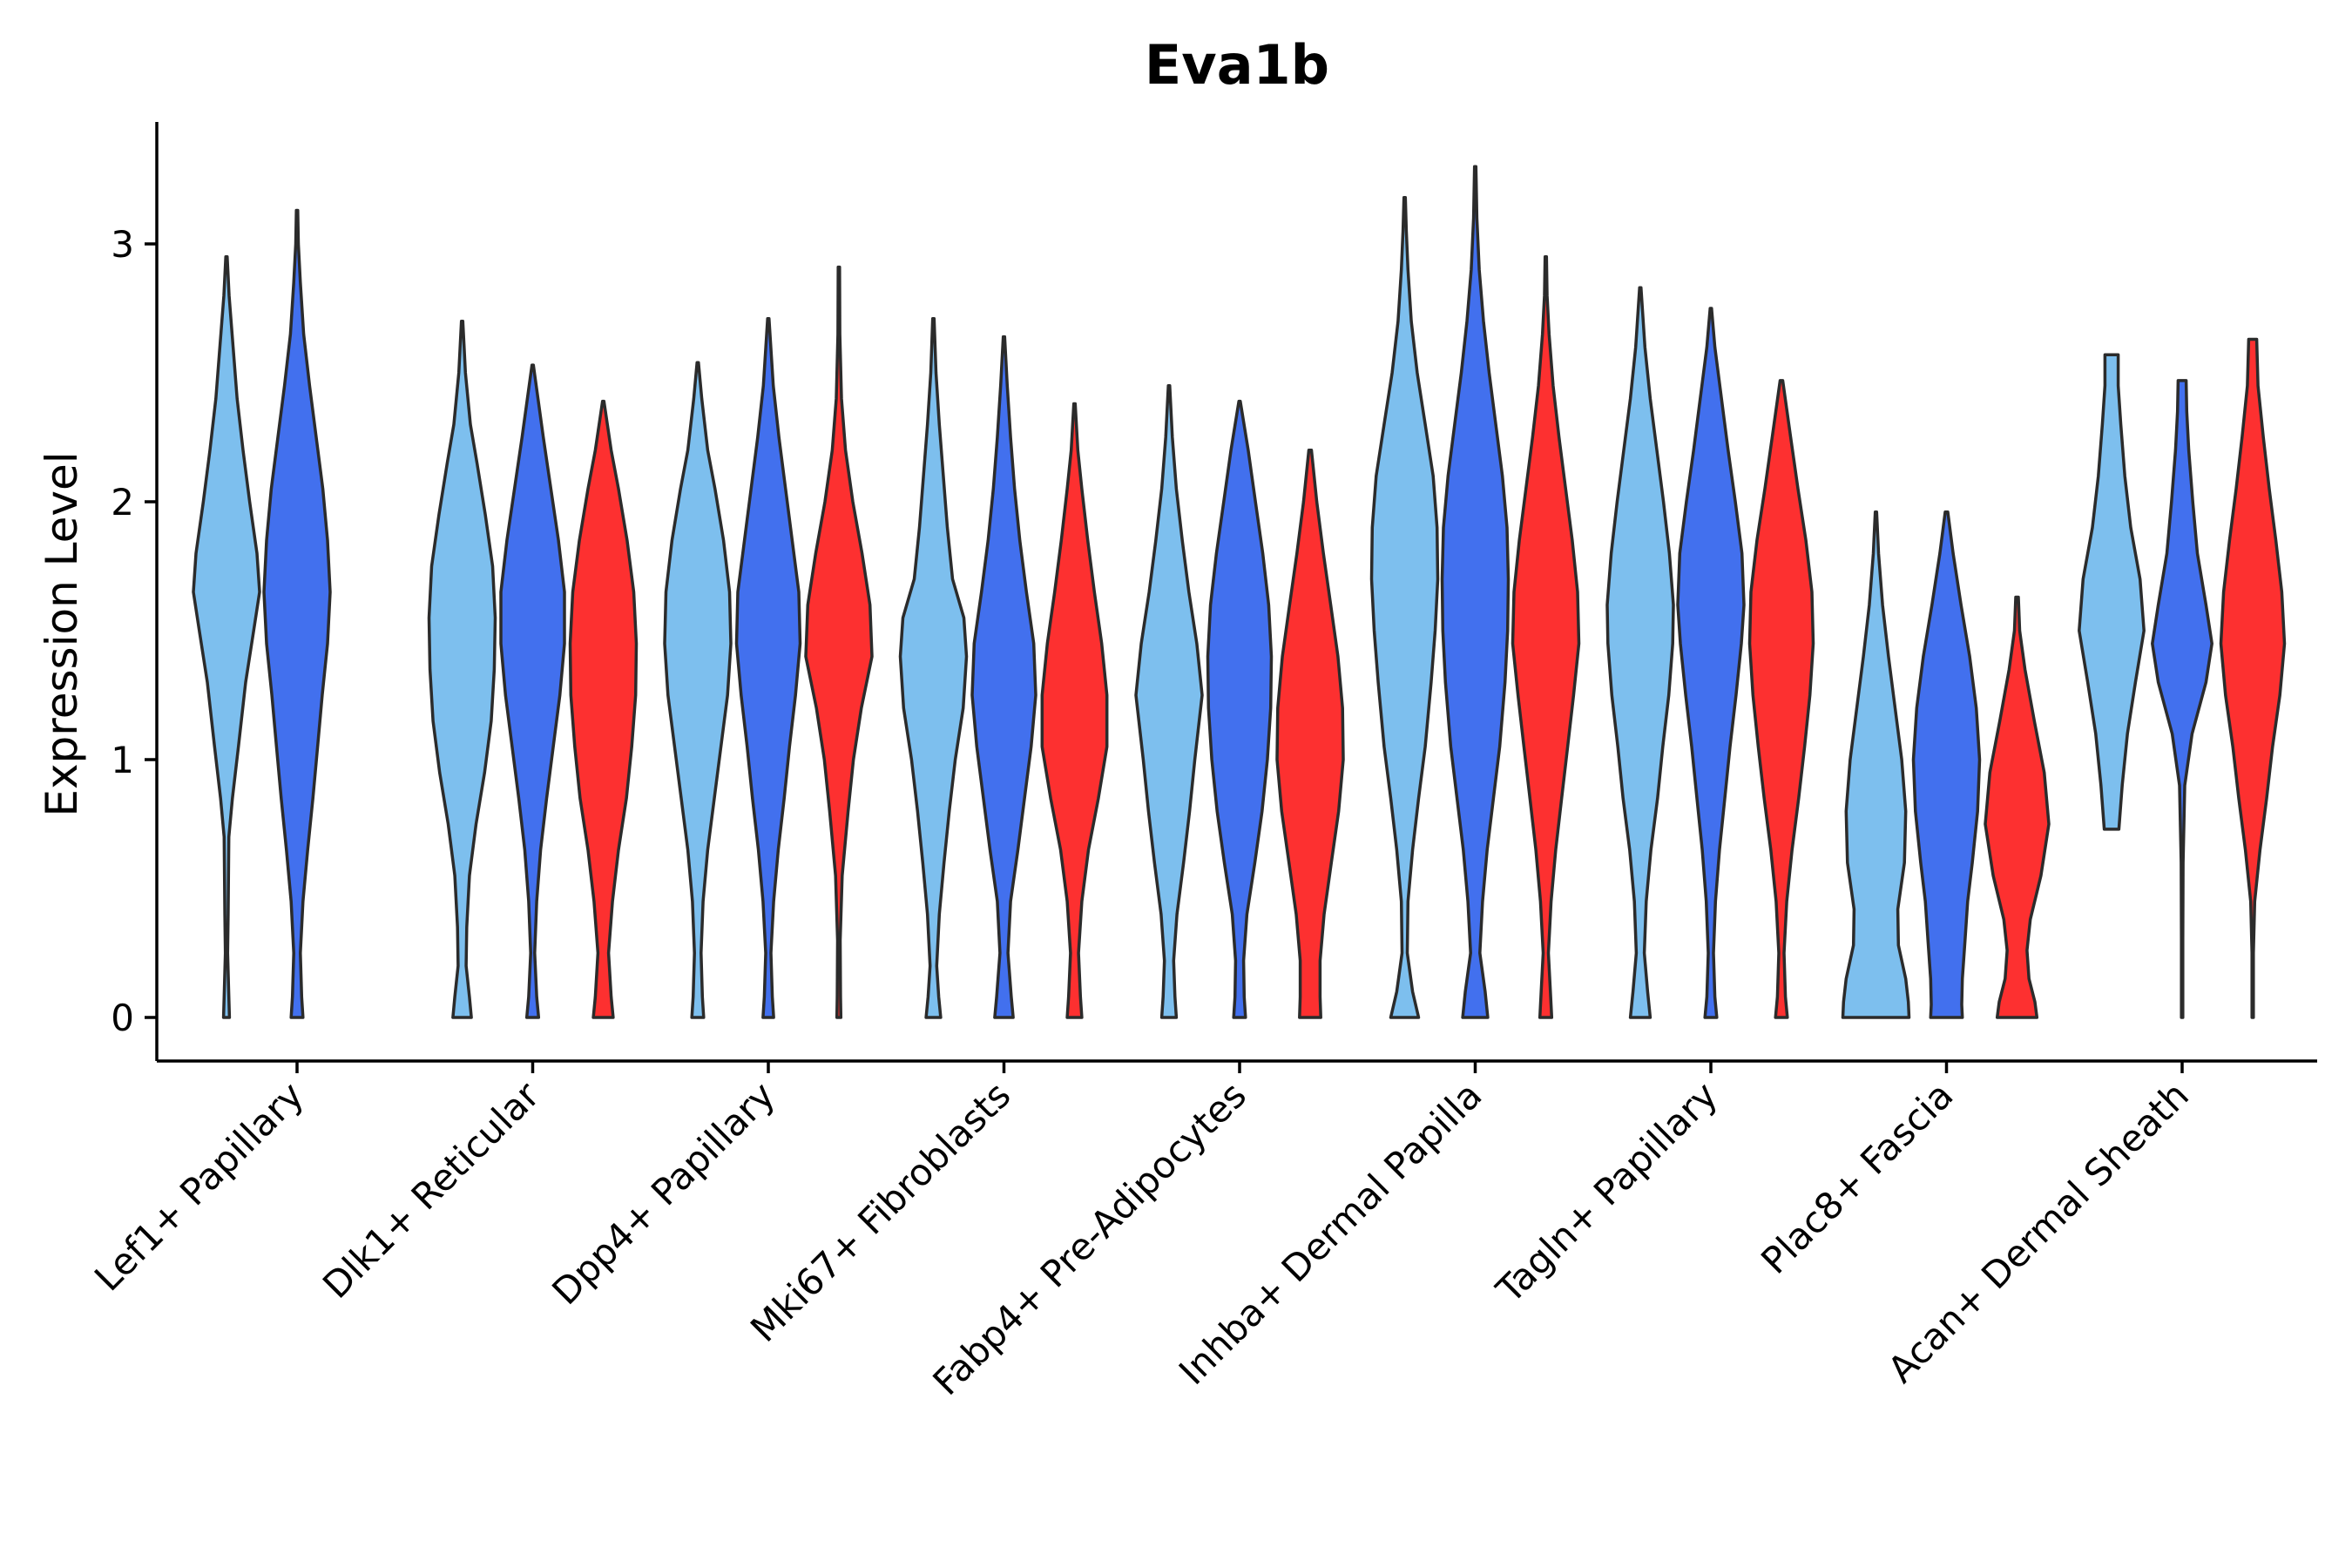  I want to click on violin-2-lef1-papillary, so click(297, 613).